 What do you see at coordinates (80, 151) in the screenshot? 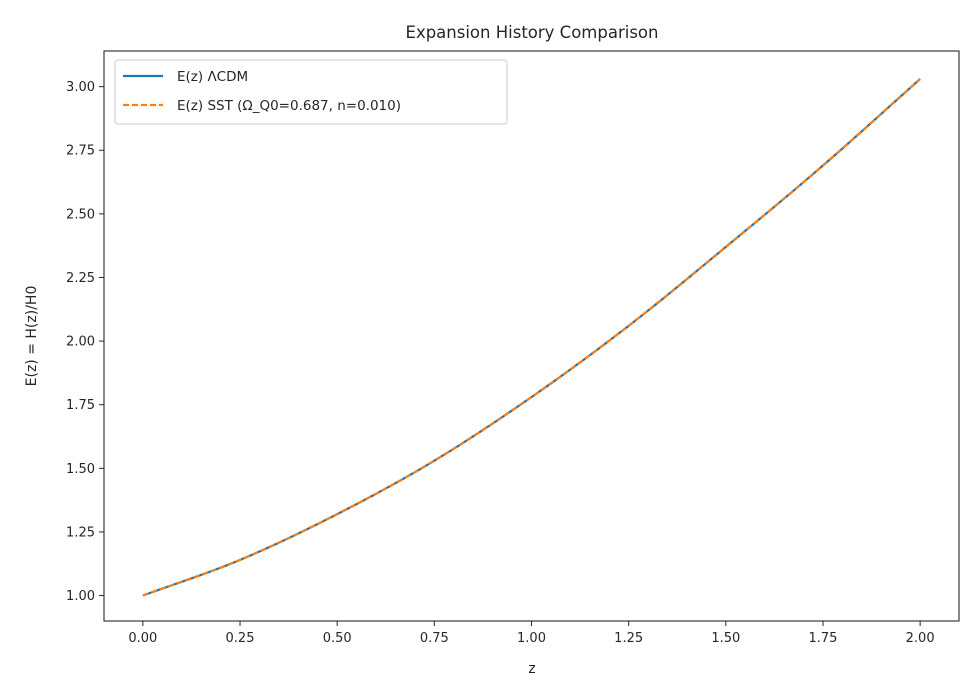
I see `y-tick-label: 2.75` at bounding box center [80, 151].